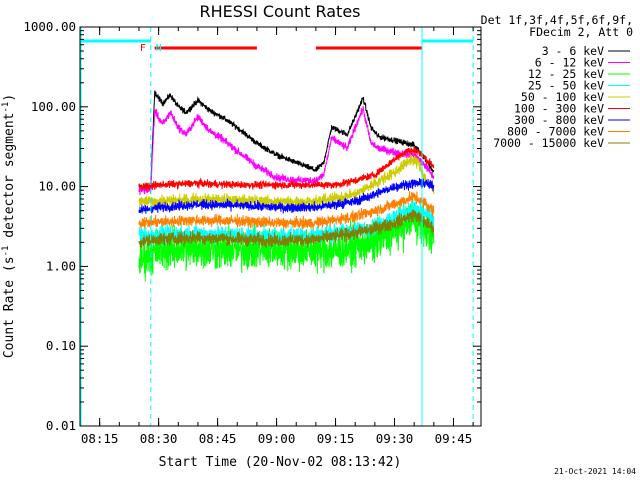 Image resolution: width=640 pixels, height=480 pixels. I want to click on legend-label-25-50-kev: 25 - 50 keV, so click(566, 86).